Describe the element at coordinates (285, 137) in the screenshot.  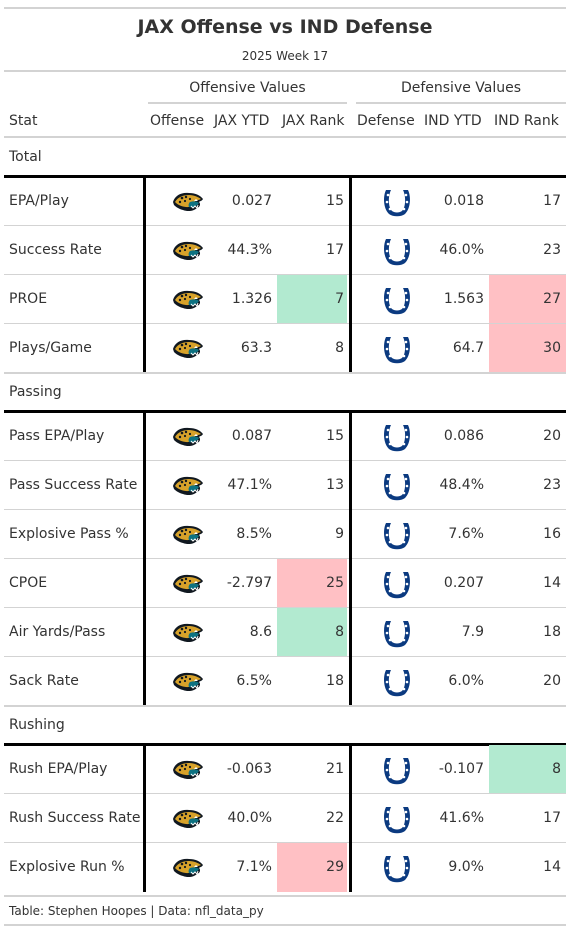
I see `colhead-rule` at that location.